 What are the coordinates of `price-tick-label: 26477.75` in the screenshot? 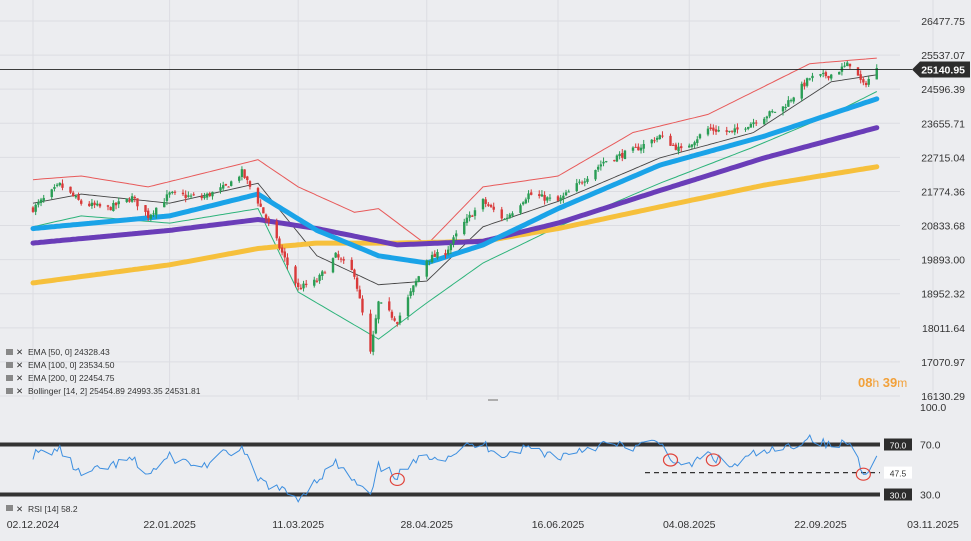 It's located at (943, 22).